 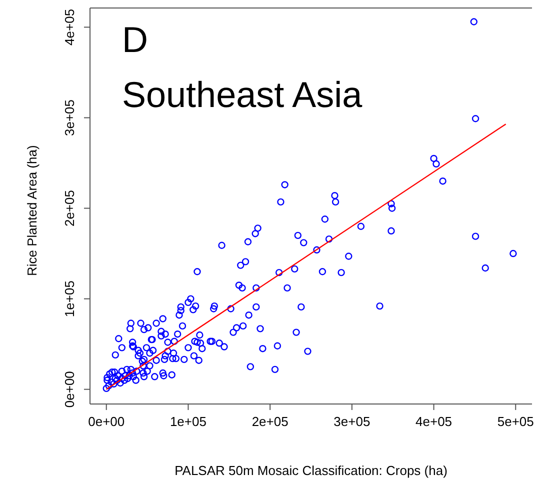 I want to click on x-axis-title: PALSAR 50m Mosaic Classification: Crops (ha), so click(x=311, y=470).